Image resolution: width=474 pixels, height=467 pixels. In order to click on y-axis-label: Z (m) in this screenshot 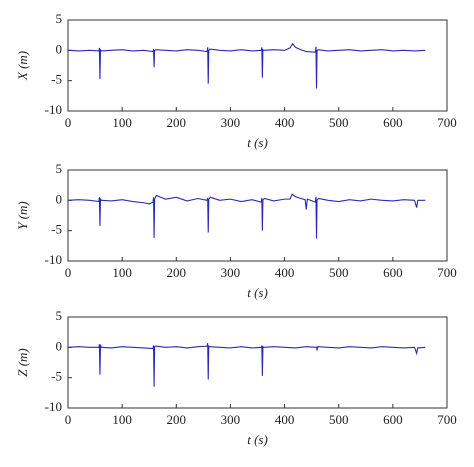, I will do `click(22, 362)`.